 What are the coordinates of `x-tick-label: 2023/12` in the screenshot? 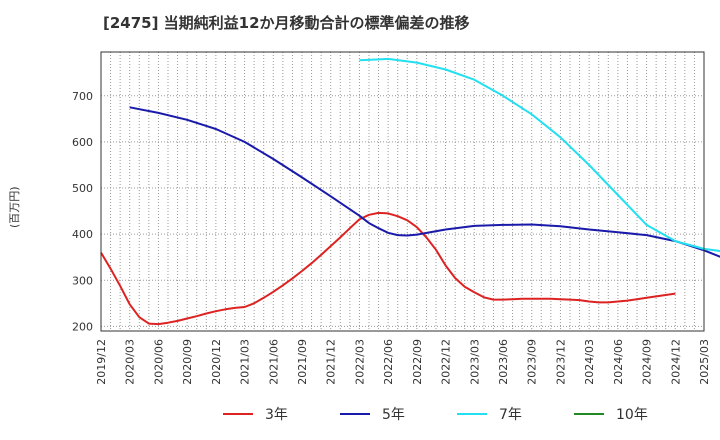 It's located at (560, 362).